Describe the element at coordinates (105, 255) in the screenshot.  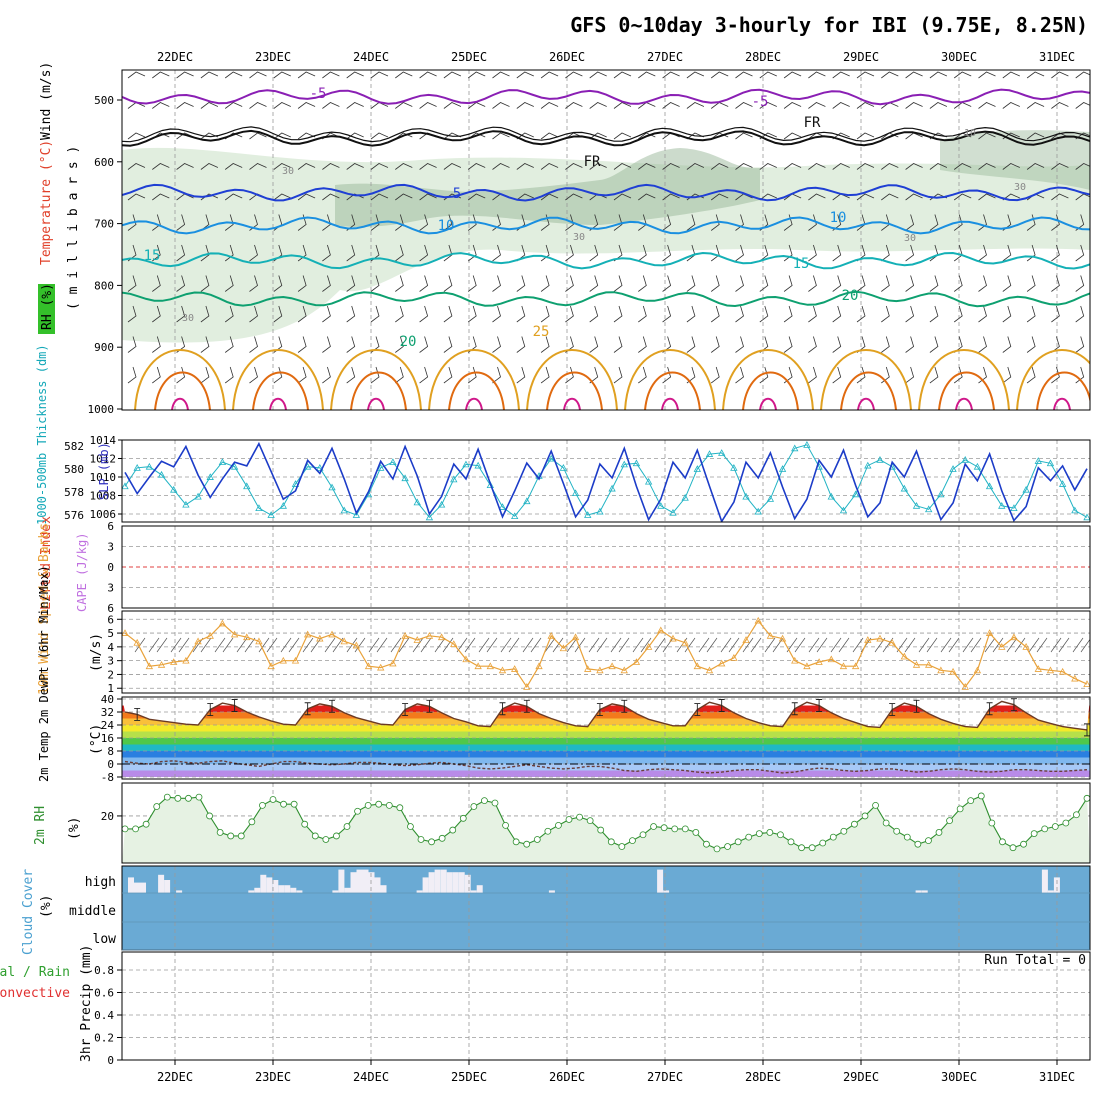
I see `pressure-ticks: 500 600 700 800 900 1000` at that location.